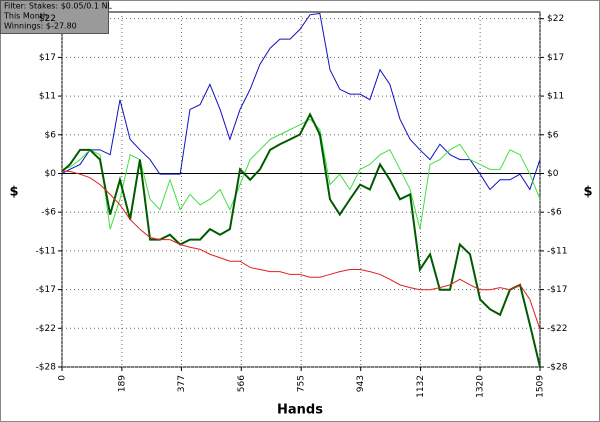 The height and width of the screenshot is (422, 600). I want to click on filter-text: Winnings: $-27.80, so click(40, 26).